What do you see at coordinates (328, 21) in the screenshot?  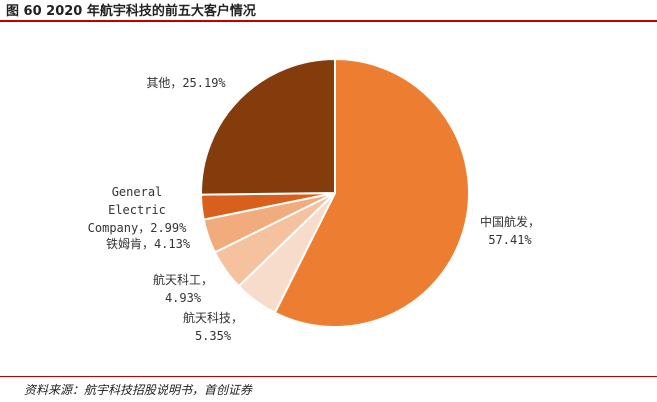 I see `title-rule` at bounding box center [328, 21].